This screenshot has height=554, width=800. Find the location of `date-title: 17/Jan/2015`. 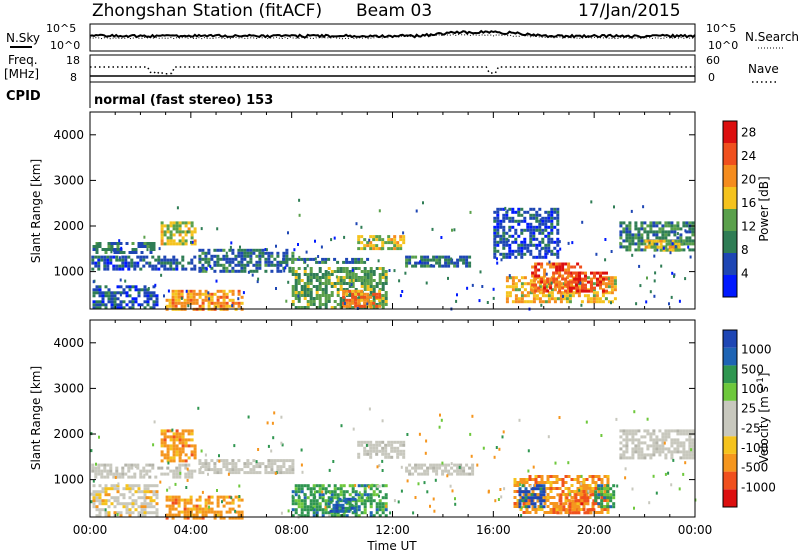

date-title: 17/Jan/2015 is located at coordinates (629, 11).